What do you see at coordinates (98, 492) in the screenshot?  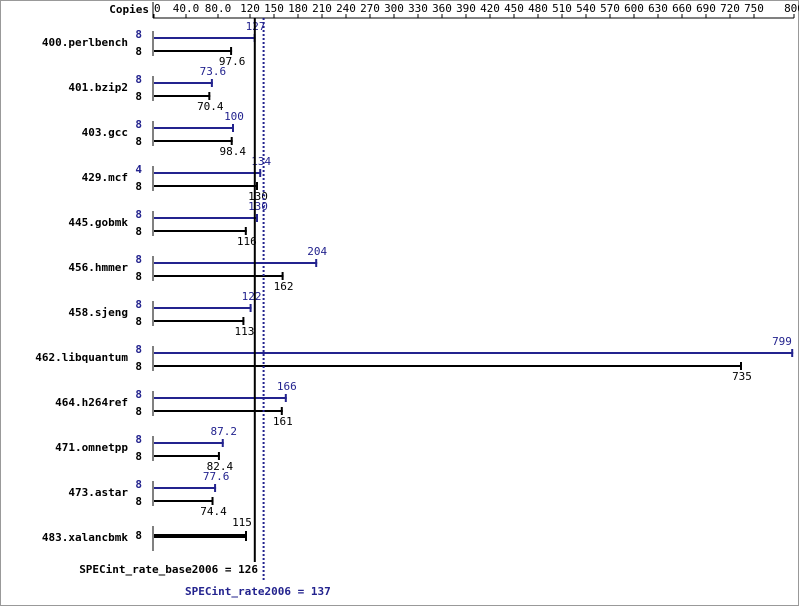 I see `benchmark-label: 473.astar` at bounding box center [98, 492].